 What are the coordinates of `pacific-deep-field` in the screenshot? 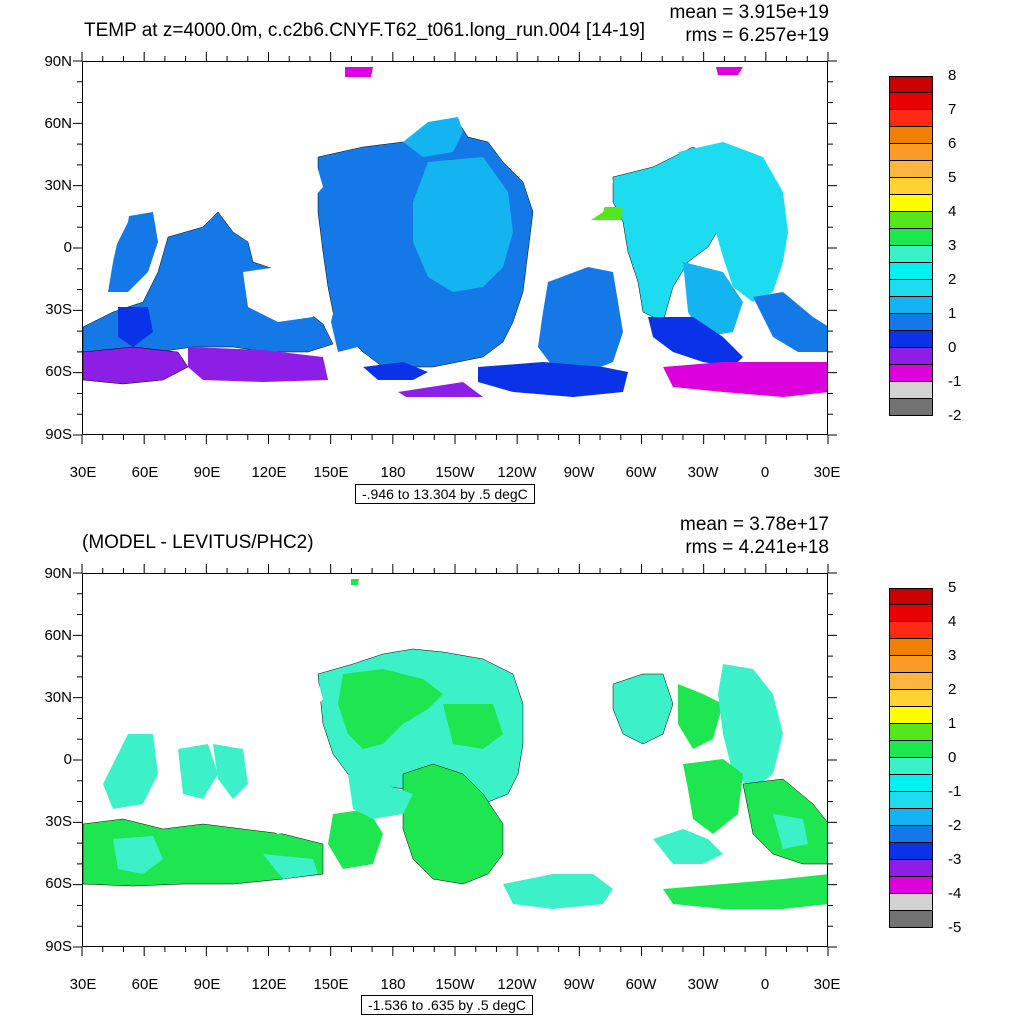 It's located at (463, 224).